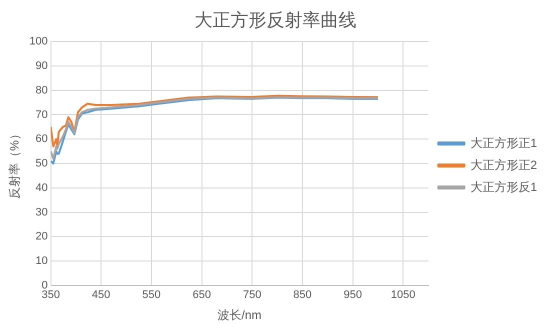 The image size is (555, 331). What do you see at coordinates (42, 66) in the screenshot?
I see `y-tick-label: 90` at bounding box center [42, 66].